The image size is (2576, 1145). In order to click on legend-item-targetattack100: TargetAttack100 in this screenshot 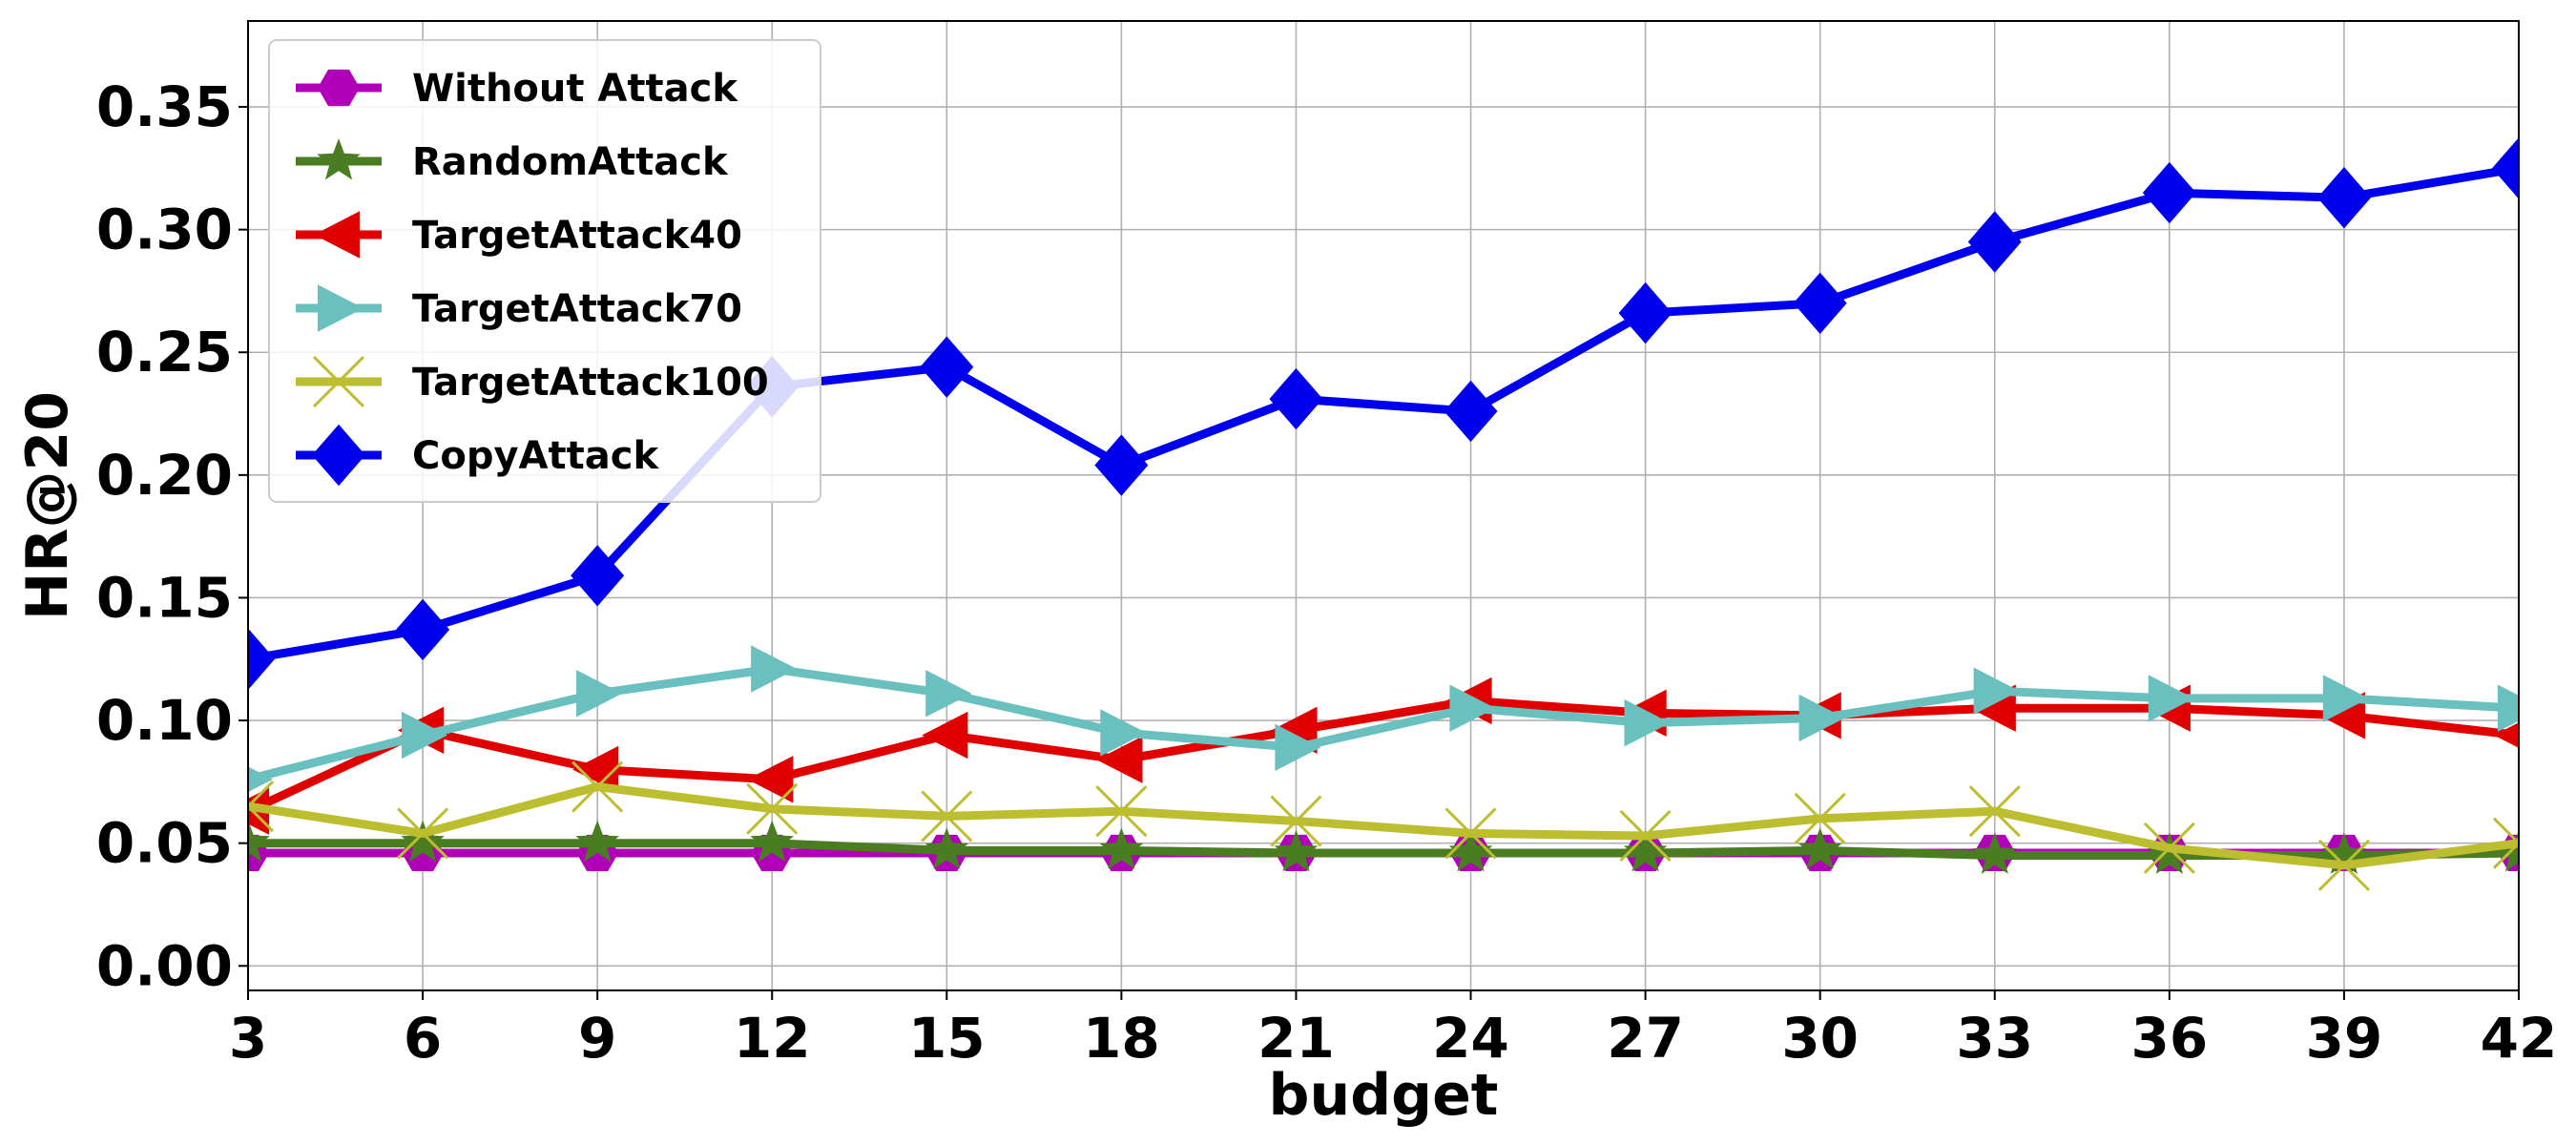, I will do `click(532, 381)`.